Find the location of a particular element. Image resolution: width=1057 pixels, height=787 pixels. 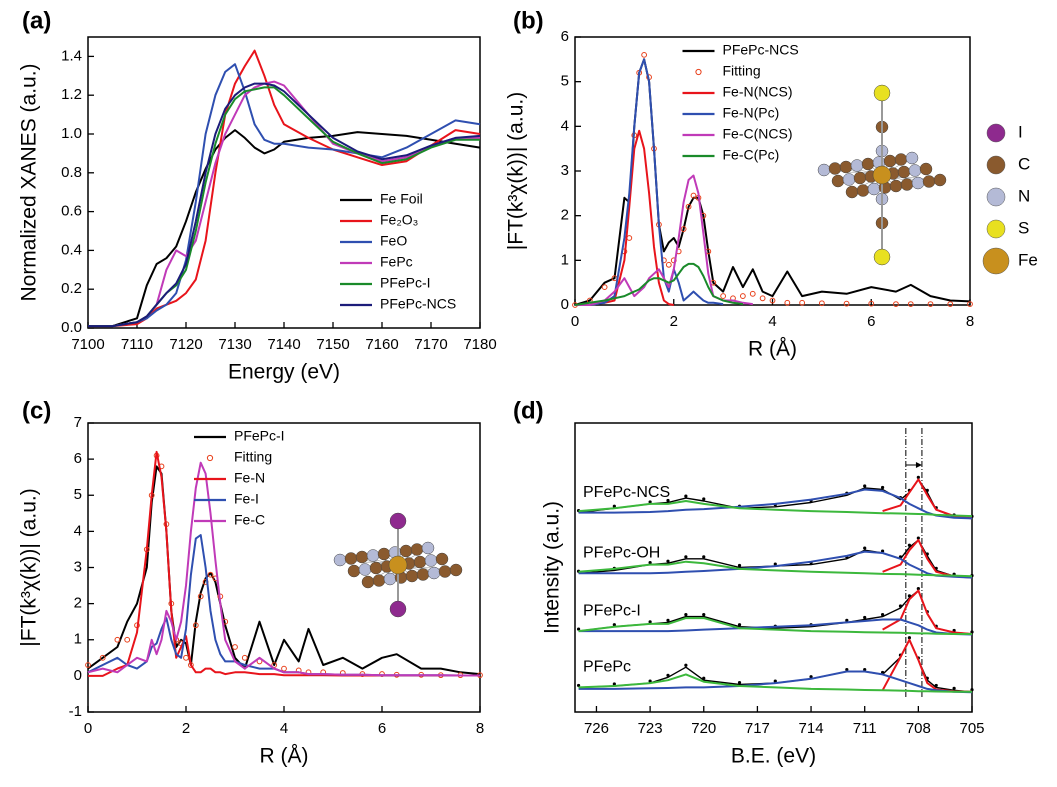

y-tick-label: 0 is located at coordinates (565, 304).